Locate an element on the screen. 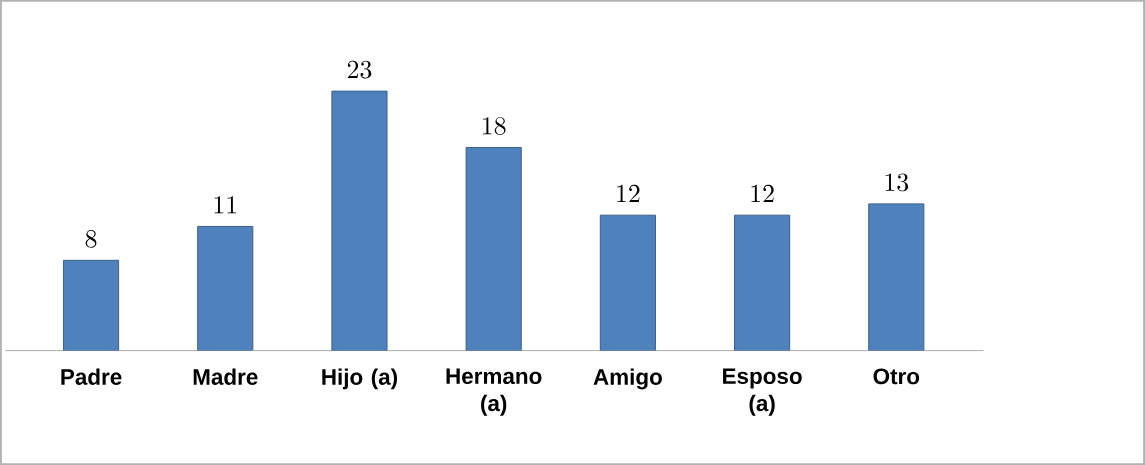 The width and height of the screenshot is (1145, 465). data-label: 8 is located at coordinates (91, 238).